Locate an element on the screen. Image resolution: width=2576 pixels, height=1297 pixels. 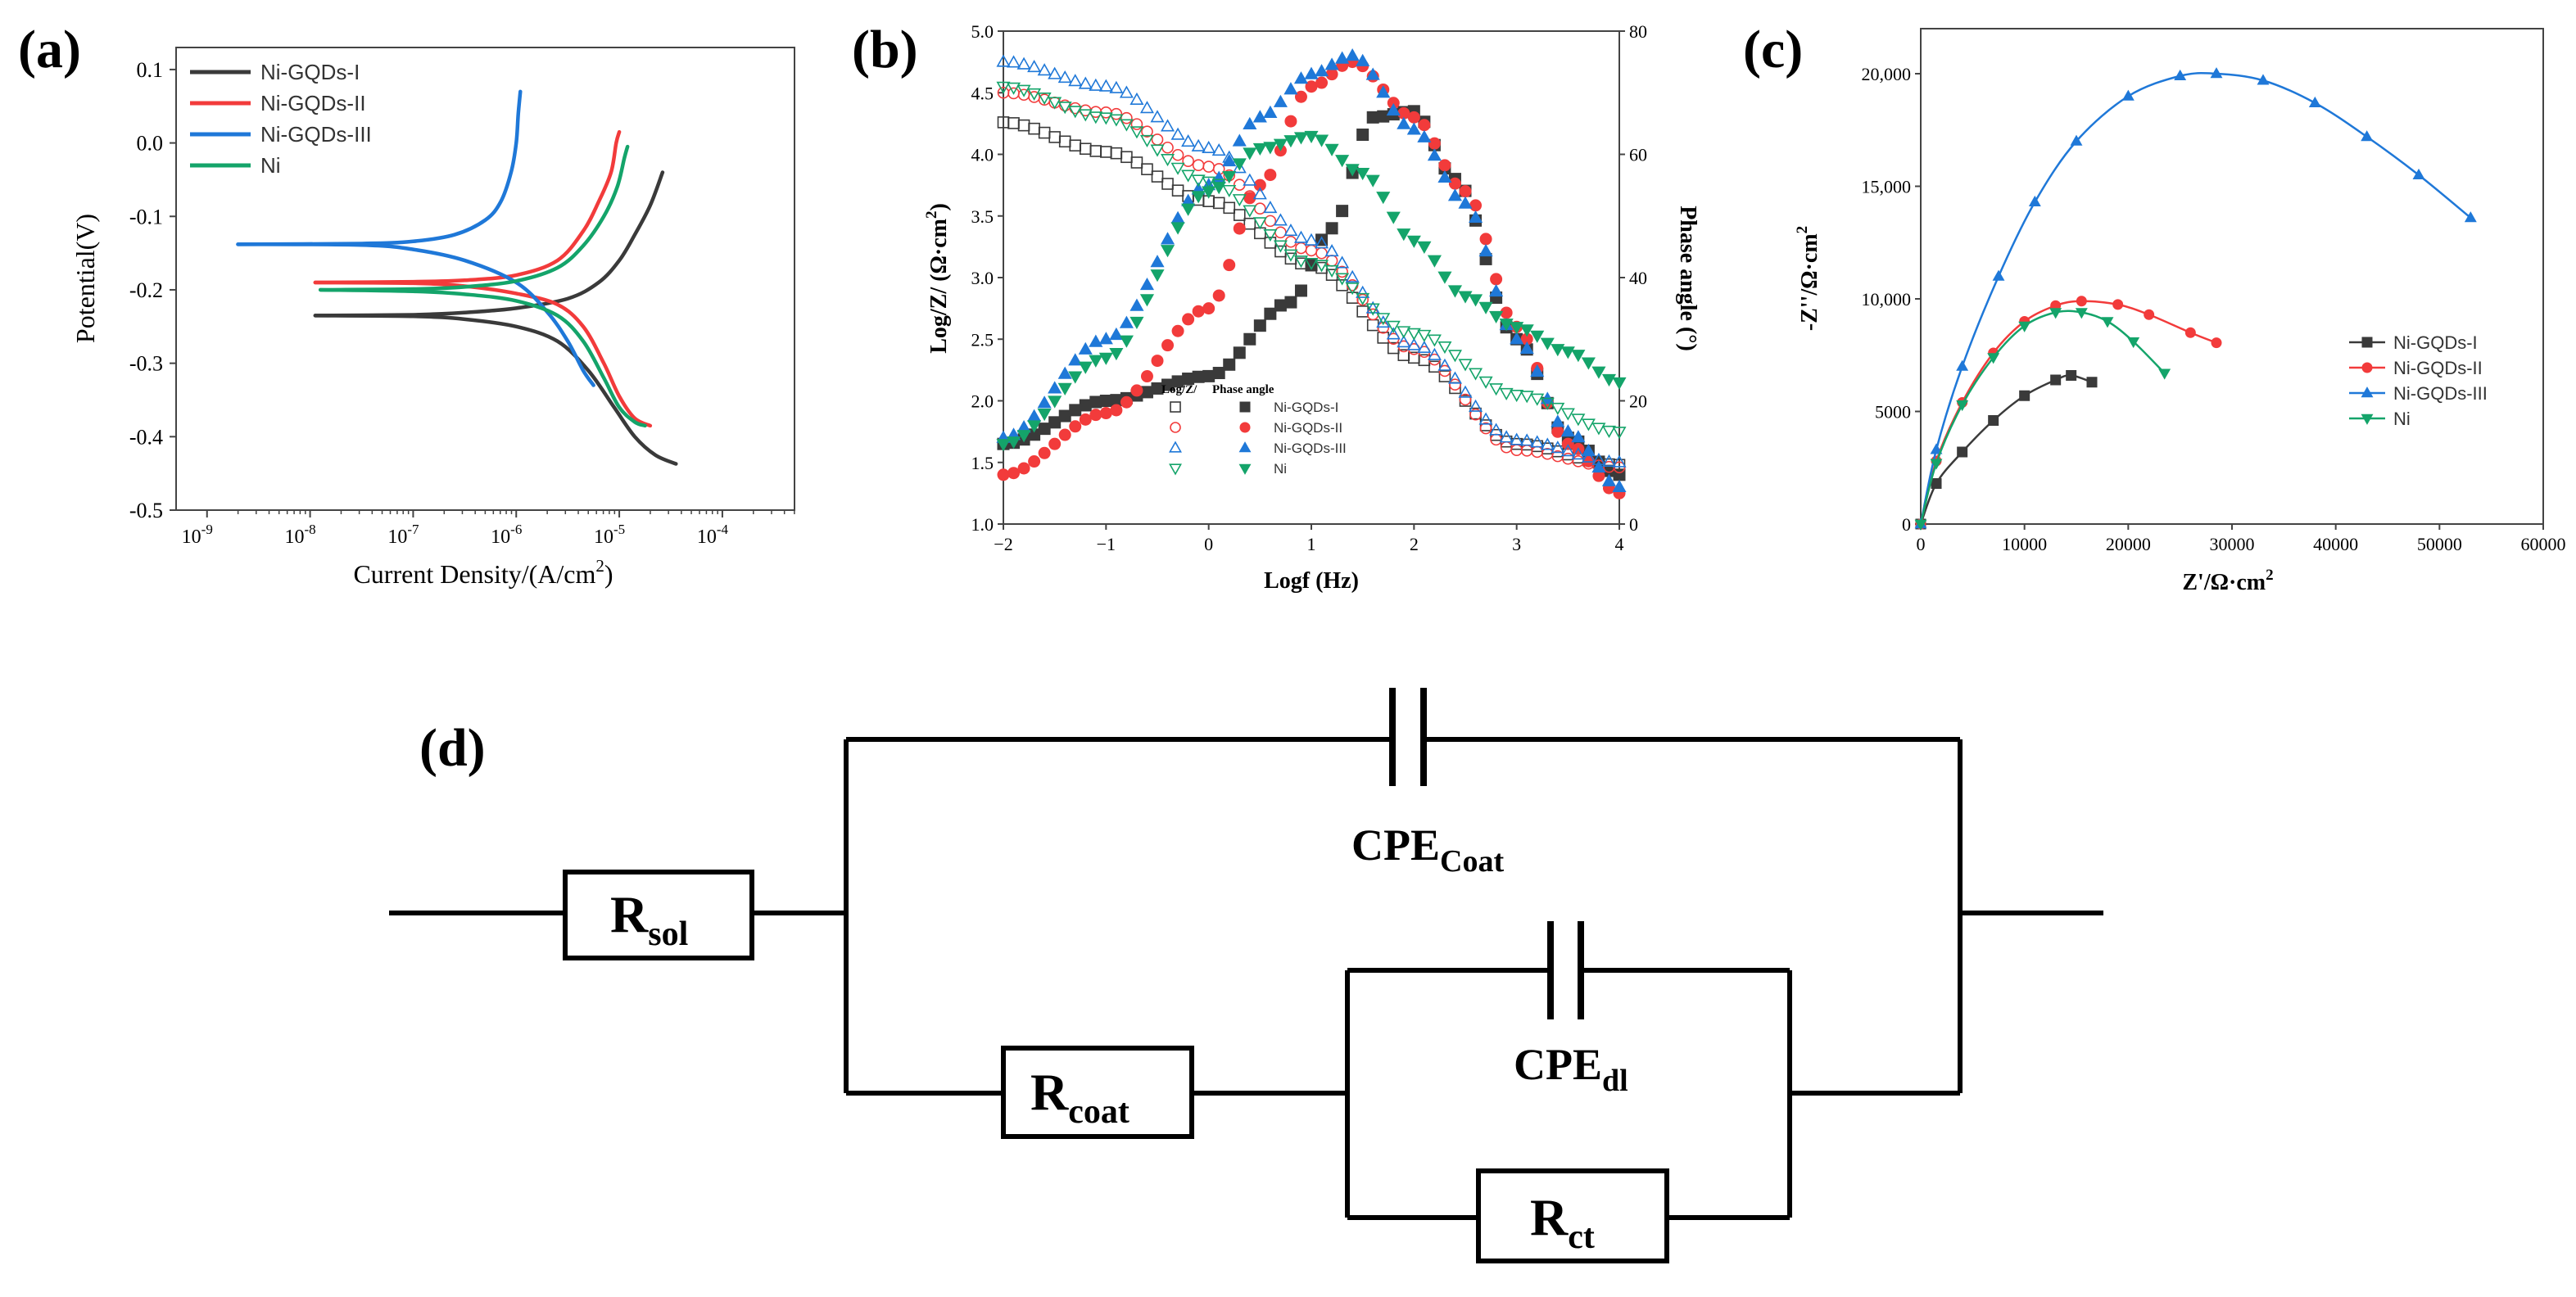
y-left-tick-label: 2.5 is located at coordinates (982, 339).